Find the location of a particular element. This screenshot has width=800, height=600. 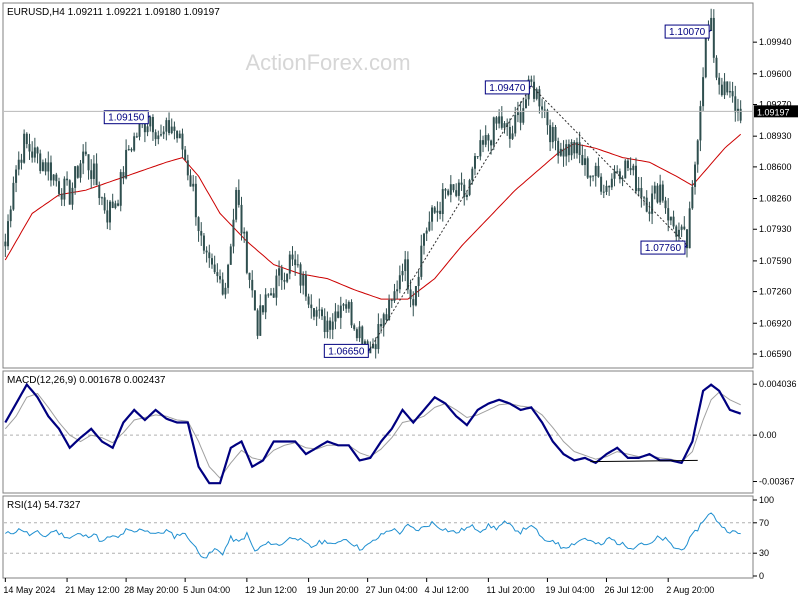

time-tick-label: 21 May 12:00 is located at coordinates (92, 590).